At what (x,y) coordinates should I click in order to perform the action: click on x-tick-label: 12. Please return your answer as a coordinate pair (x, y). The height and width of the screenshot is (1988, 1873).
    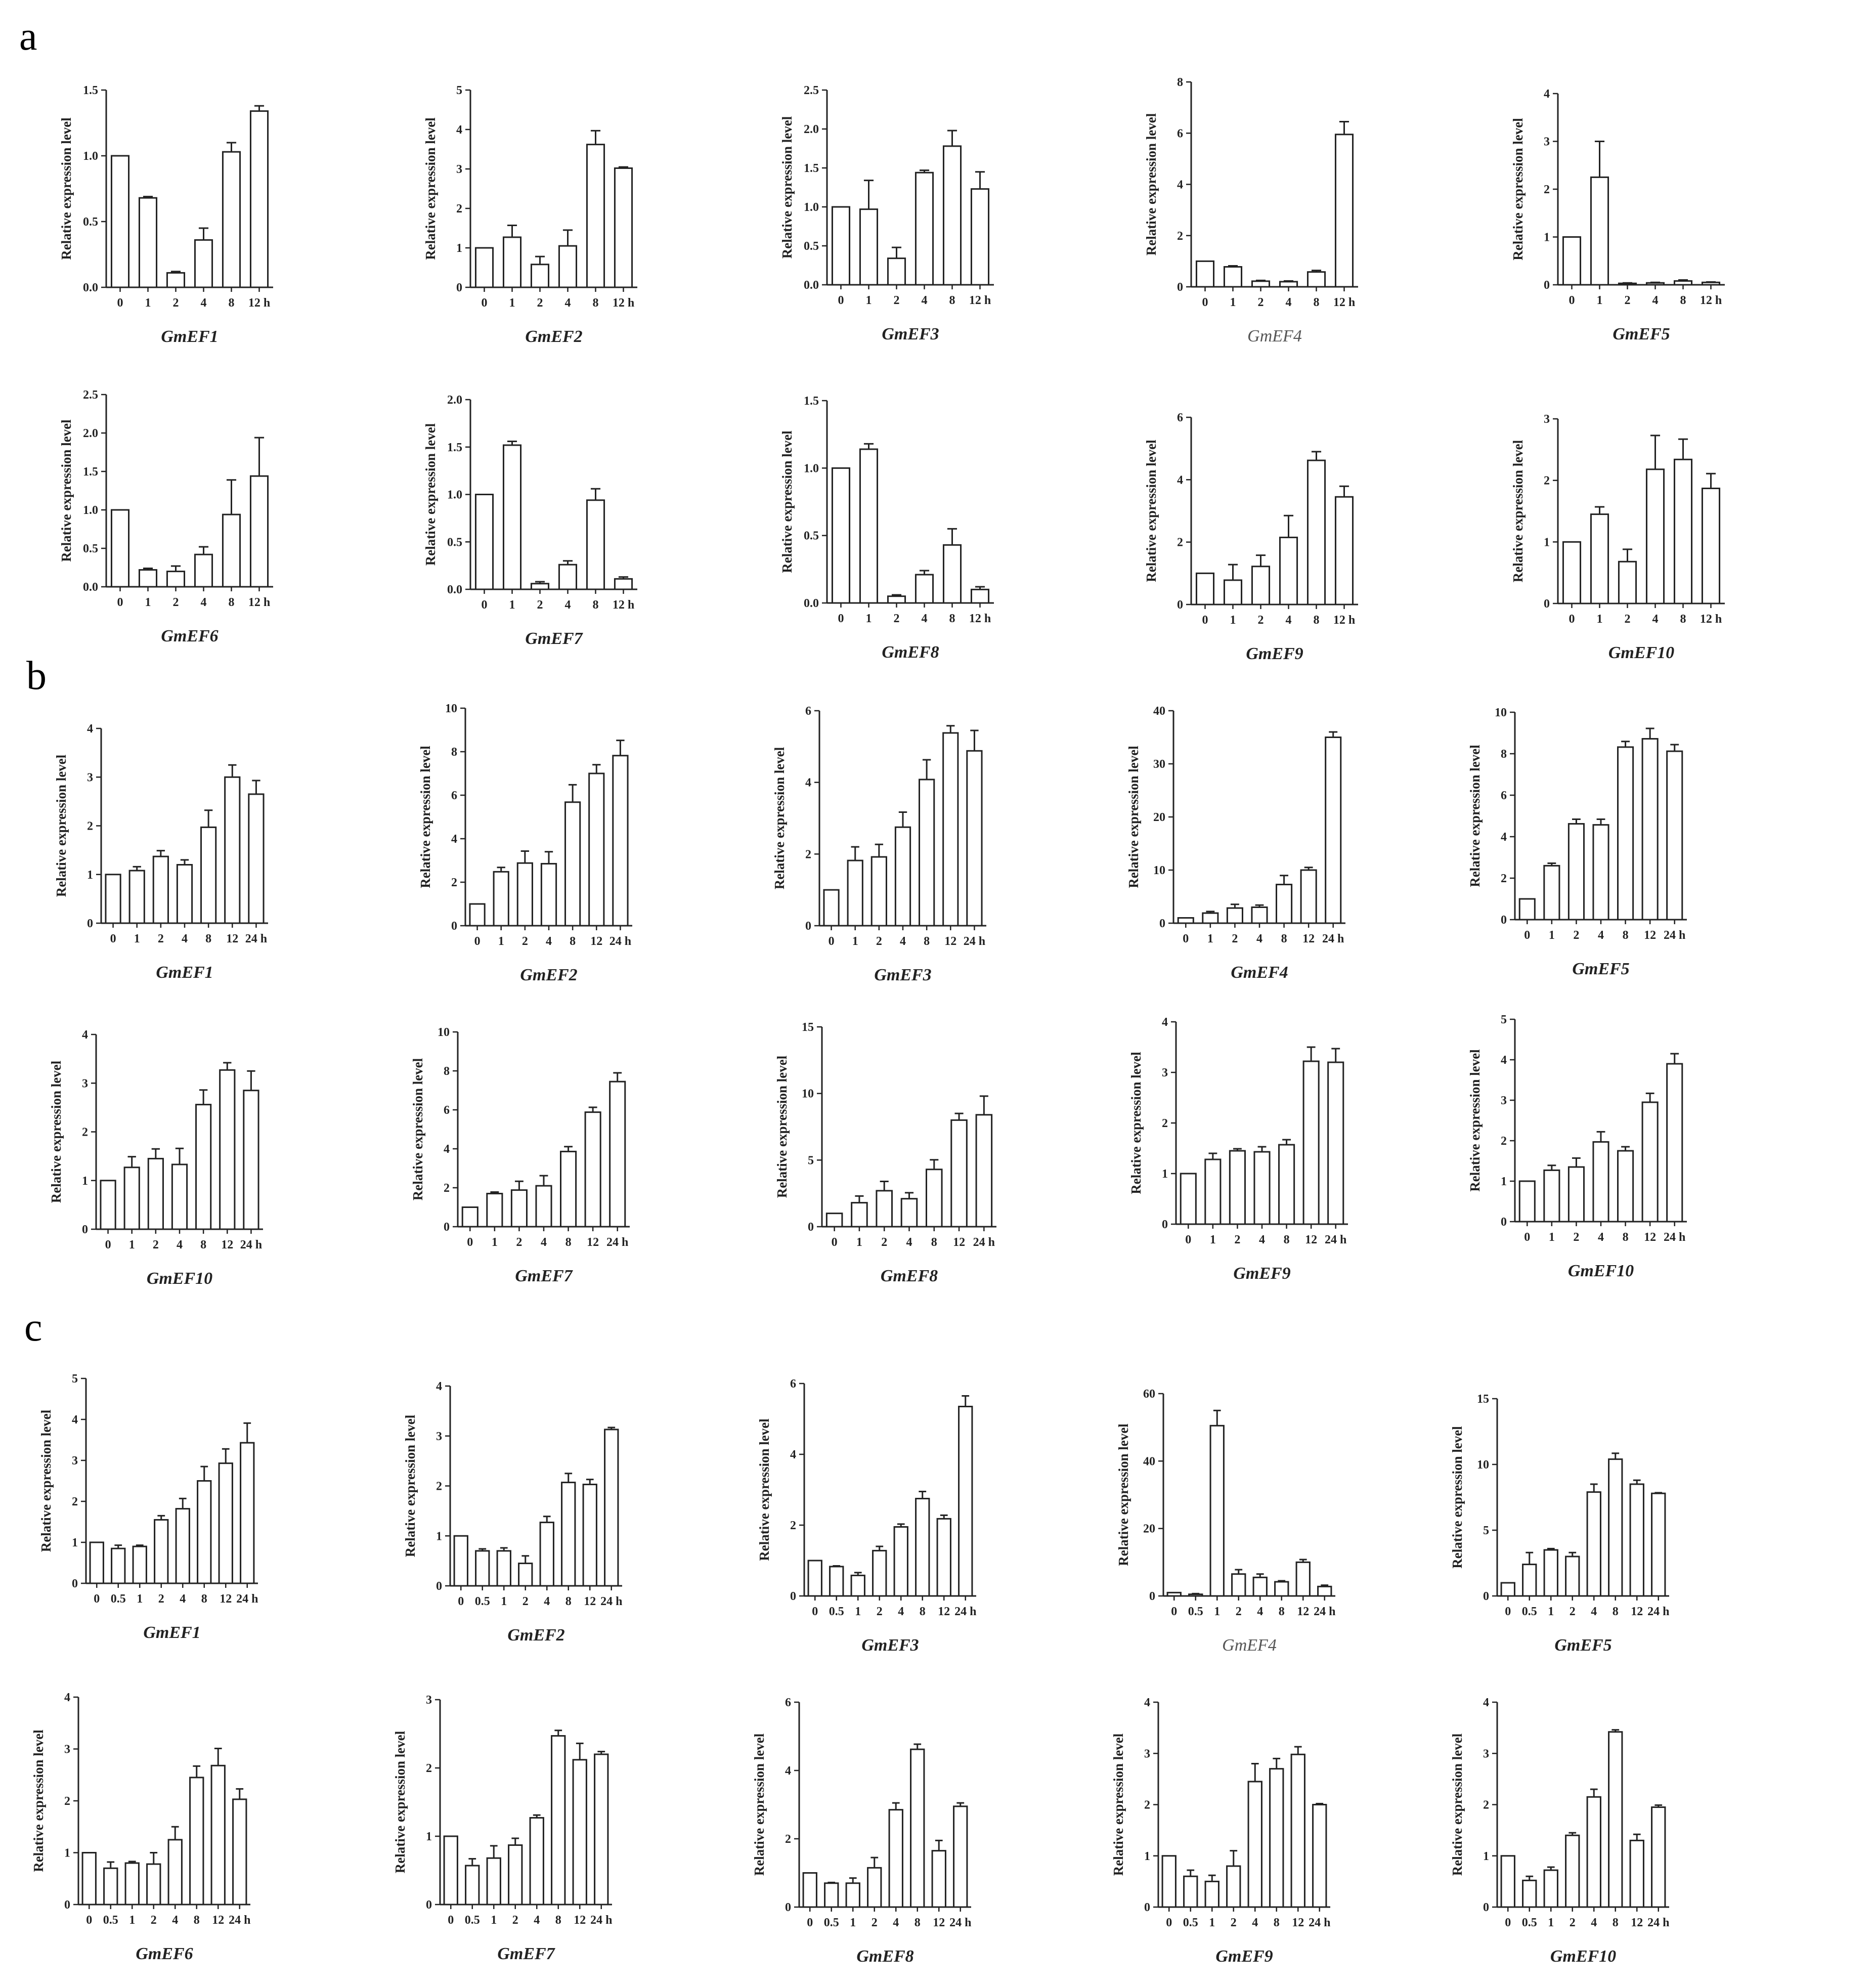
    Looking at the image, I should click on (1303, 1611).